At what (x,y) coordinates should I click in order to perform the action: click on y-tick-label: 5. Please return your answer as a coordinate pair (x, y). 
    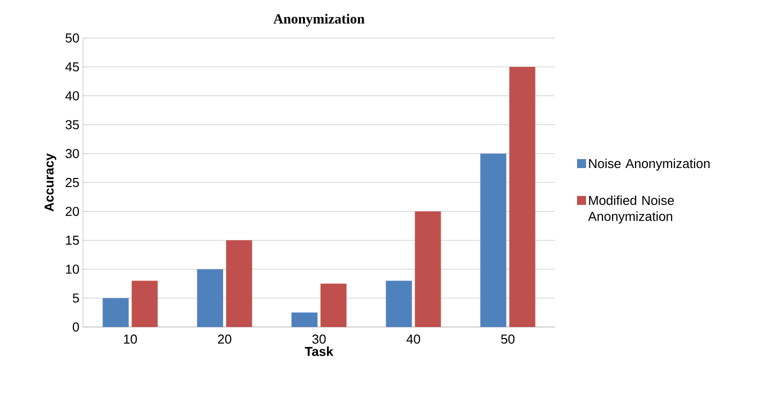
    Looking at the image, I should click on (75, 298).